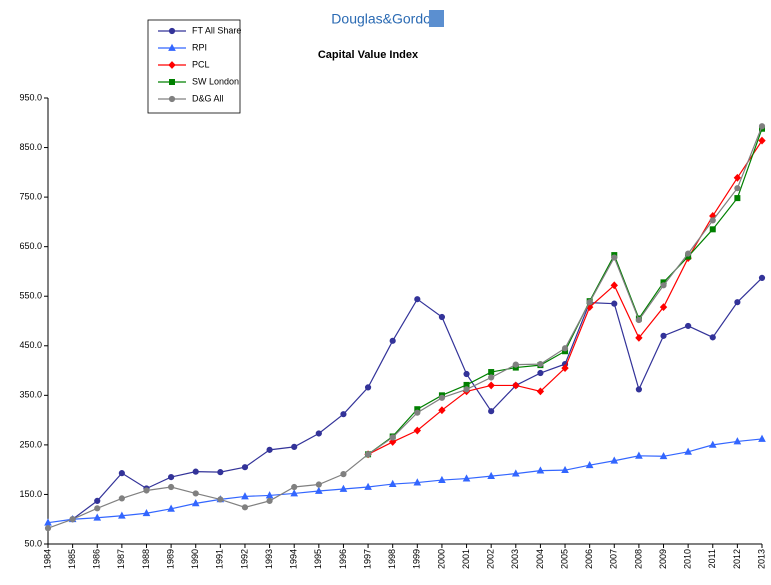 The image size is (771, 585). Describe the element at coordinates (614, 559) in the screenshot. I see `x-tick-label: 2007` at that location.